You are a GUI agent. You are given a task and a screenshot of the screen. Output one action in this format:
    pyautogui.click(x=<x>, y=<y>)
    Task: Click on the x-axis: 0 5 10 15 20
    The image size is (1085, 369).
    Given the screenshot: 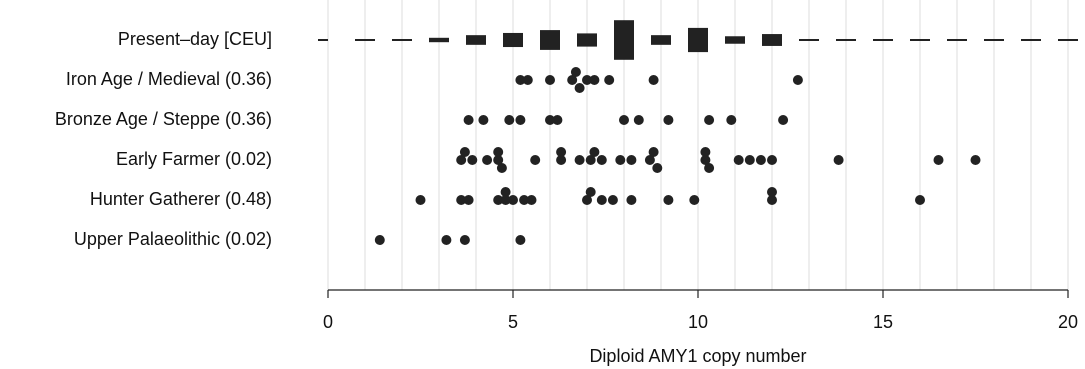 What is the action you would take?
    pyautogui.click(x=700, y=310)
    